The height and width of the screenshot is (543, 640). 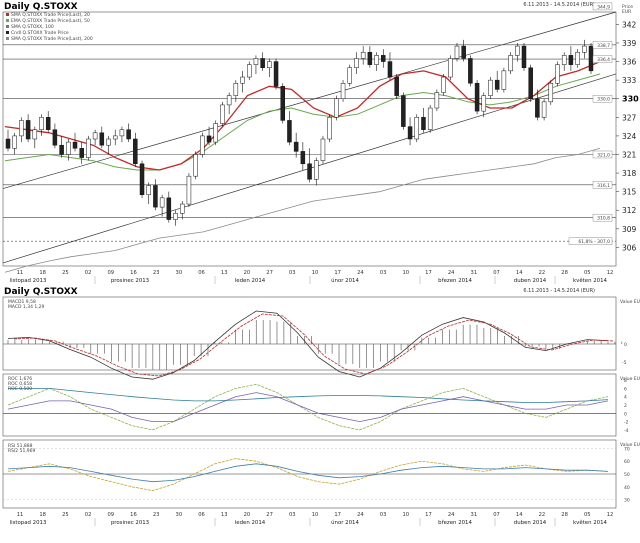 I want to click on macd-panel-frame, so click(x=309, y=333).